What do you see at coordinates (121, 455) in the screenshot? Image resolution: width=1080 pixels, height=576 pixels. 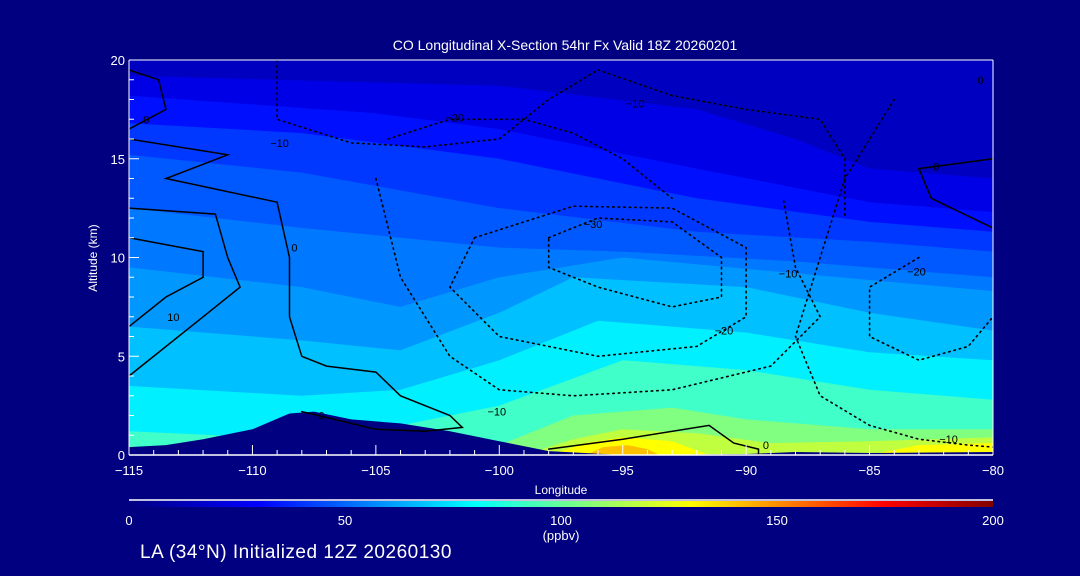 I see `y-tick-label: 0` at bounding box center [121, 455].